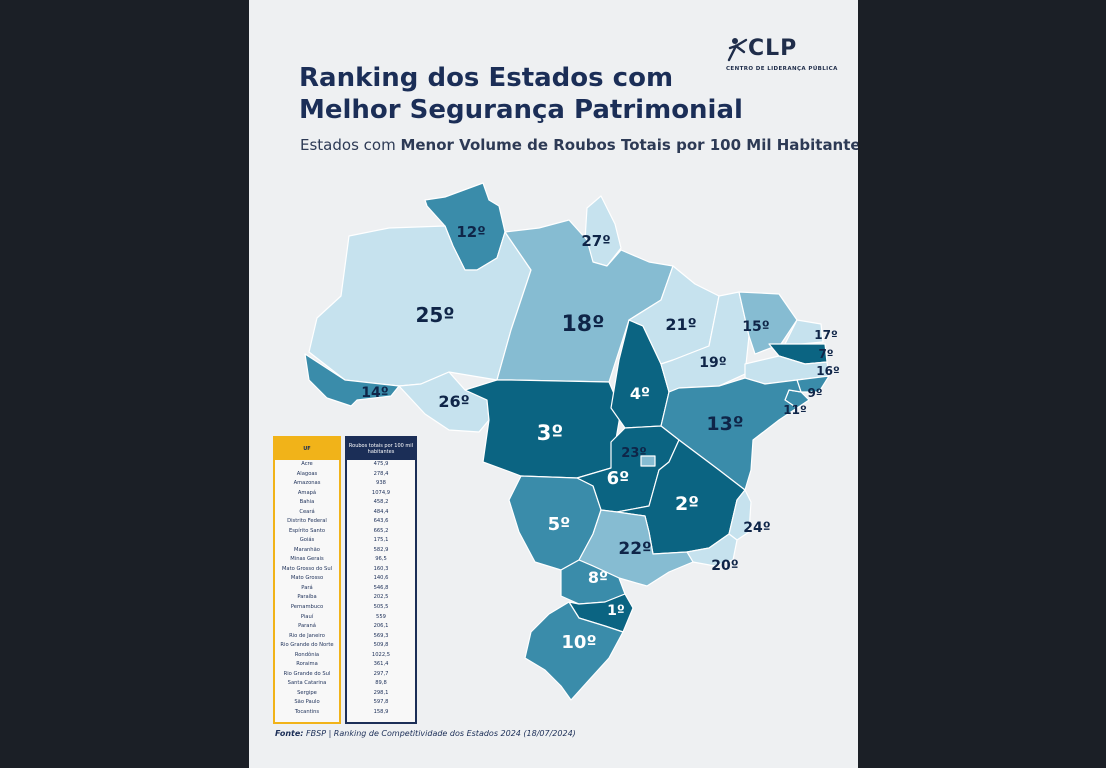 This screenshot has height=768, width=1106. Describe the element at coordinates (307, 540) in the screenshot. I see `table-uf-cell: Goiás` at that location.